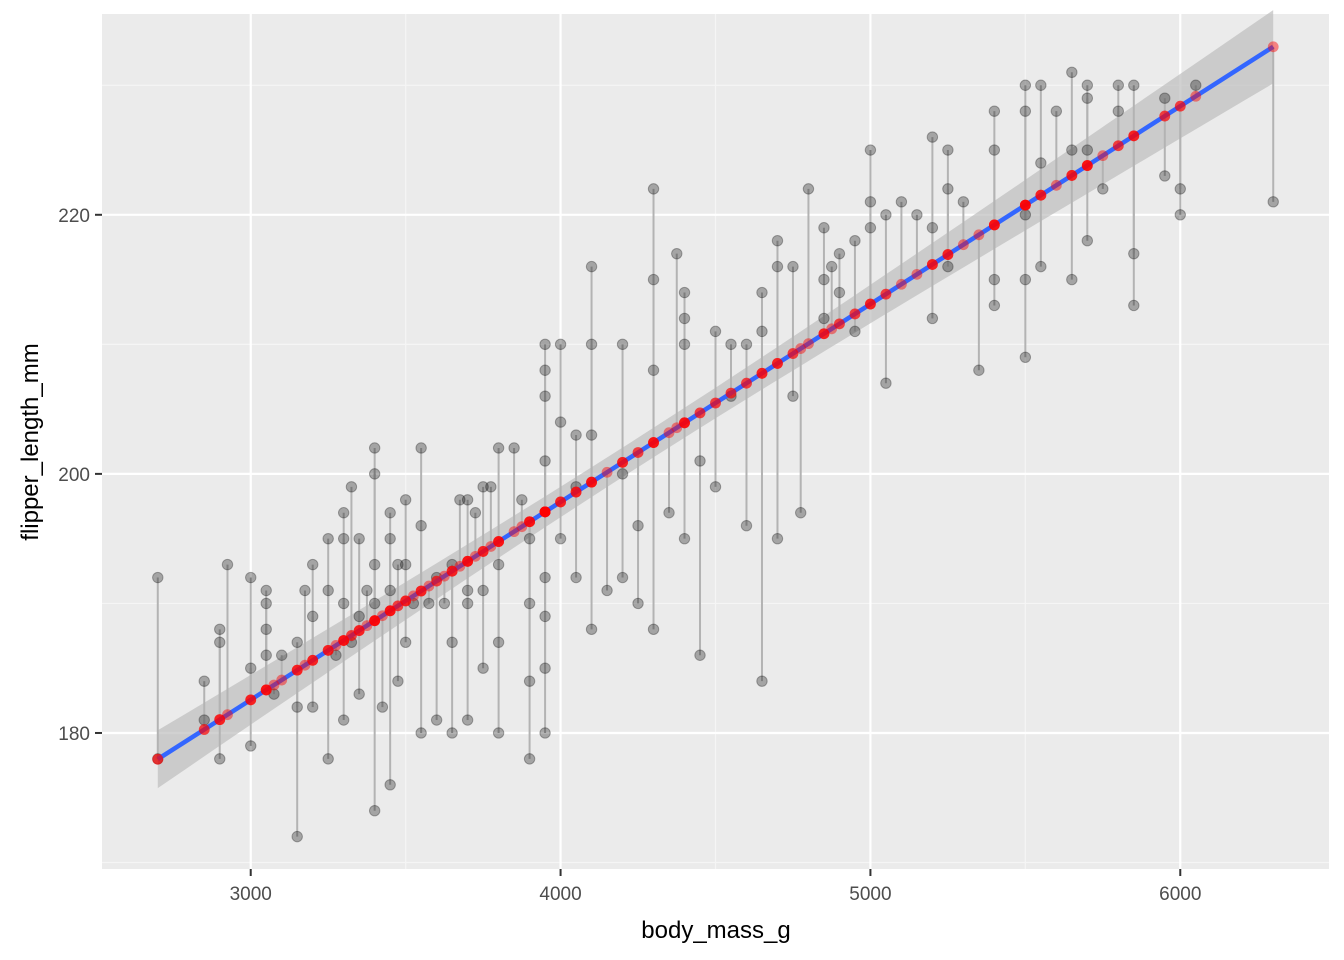 This screenshot has width=1344, height=960. I want to click on x-axis-ticks: 3000 4000 5000 6000, so click(715, 887).